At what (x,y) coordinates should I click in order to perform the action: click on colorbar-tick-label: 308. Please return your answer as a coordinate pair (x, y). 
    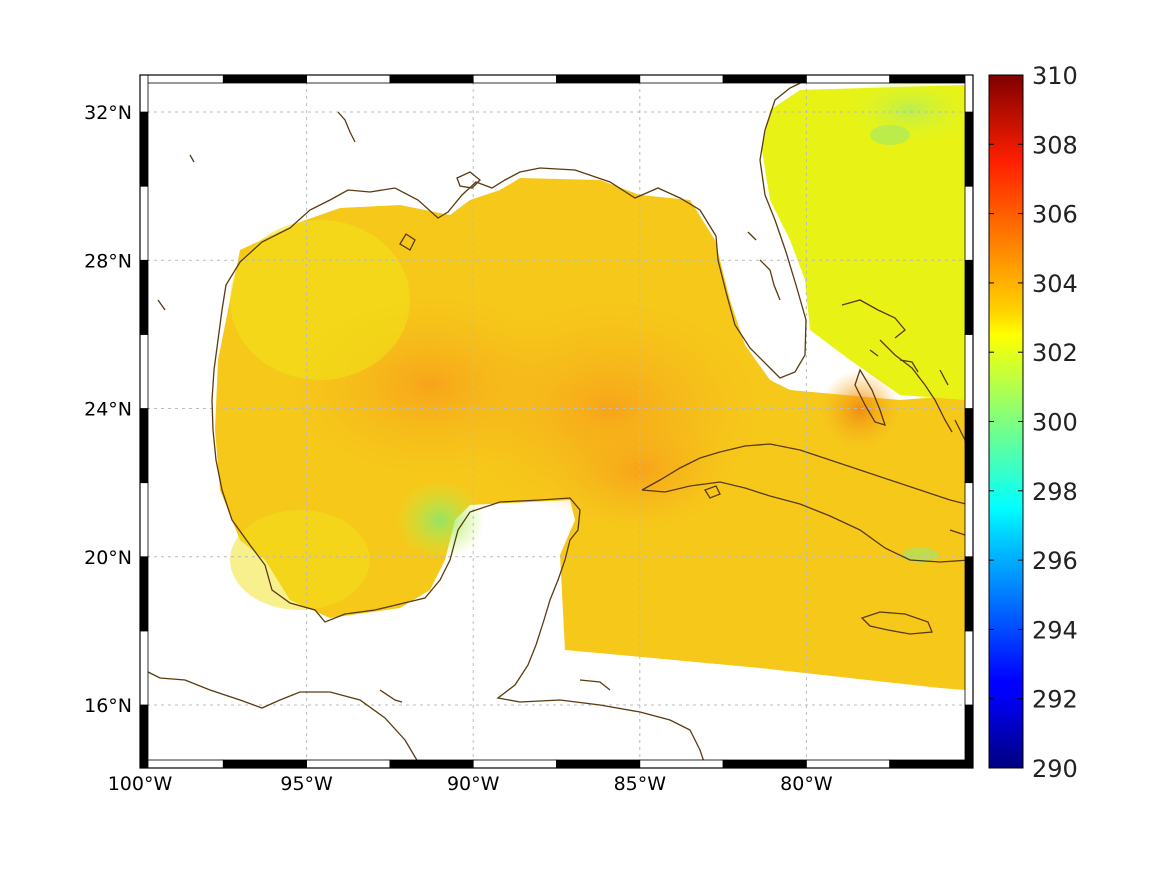
    Looking at the image, I should click on (1055, 145).